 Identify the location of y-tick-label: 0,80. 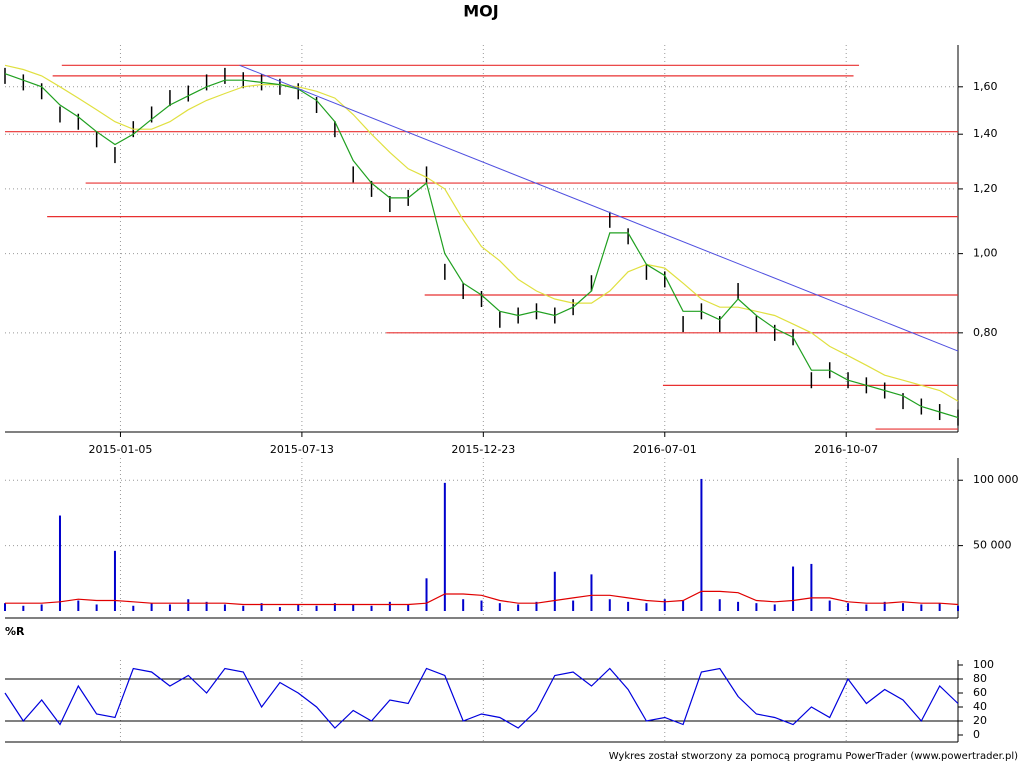
(985, 332).